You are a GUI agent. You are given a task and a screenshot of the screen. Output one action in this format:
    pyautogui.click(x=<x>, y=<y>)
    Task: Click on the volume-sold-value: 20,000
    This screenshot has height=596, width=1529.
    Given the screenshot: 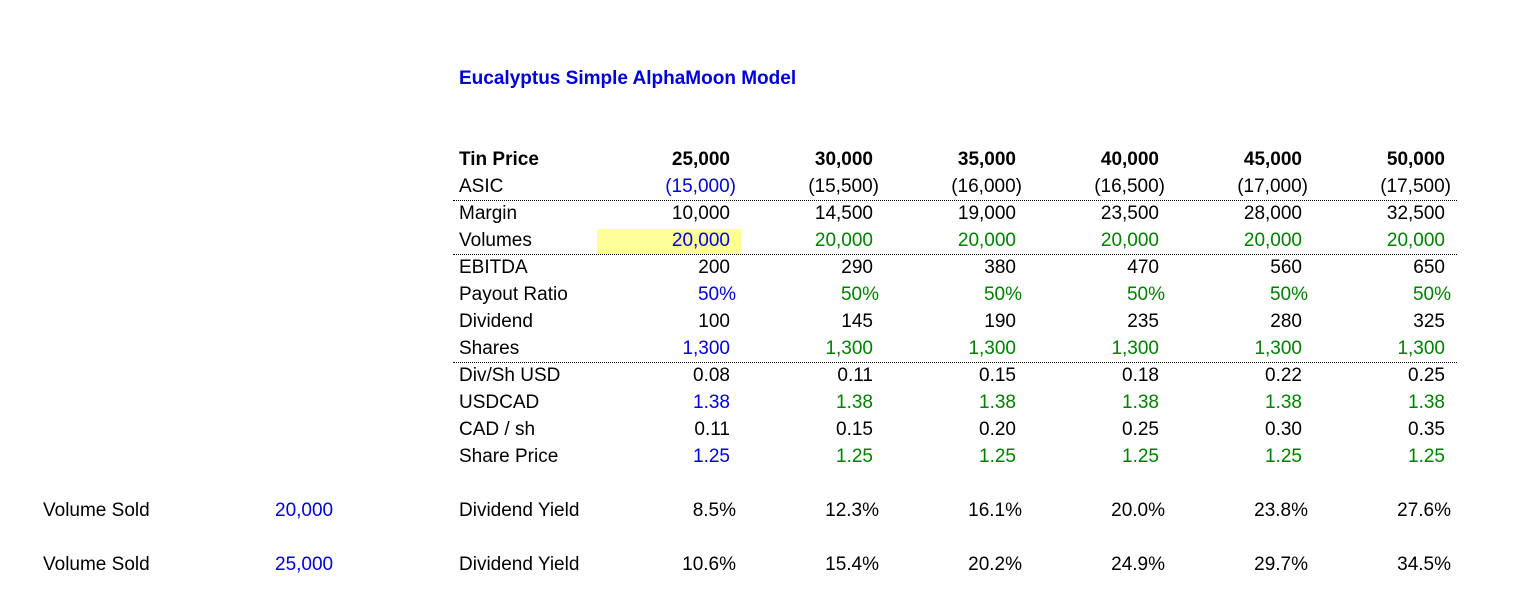 What is the action you would take?
    pyautogui.click(x=304, y=510)
    